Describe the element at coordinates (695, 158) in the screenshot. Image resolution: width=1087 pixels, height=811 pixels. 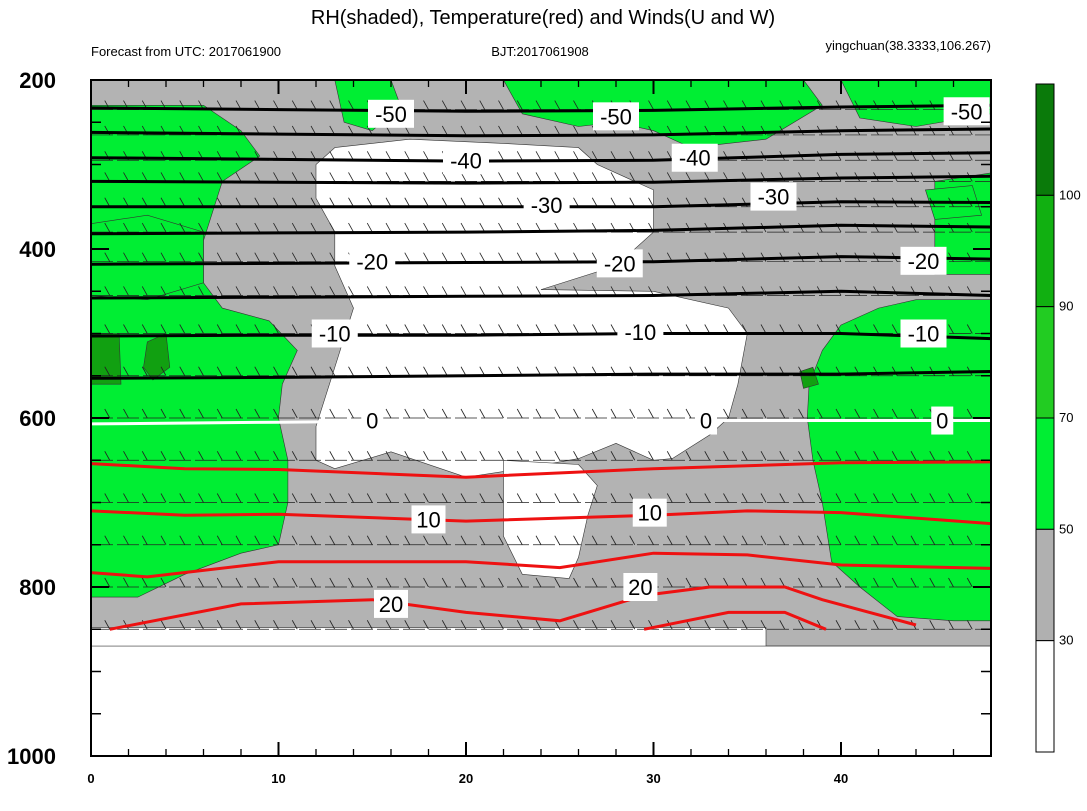
I see `isotherm-label: -40` at that location.